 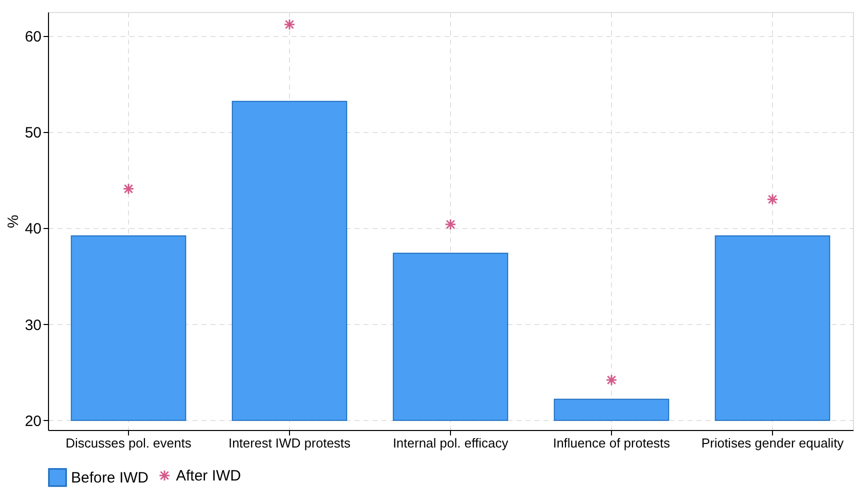 I want to click on x-tick-label: Influence of protests, so click(x=611, y=443).